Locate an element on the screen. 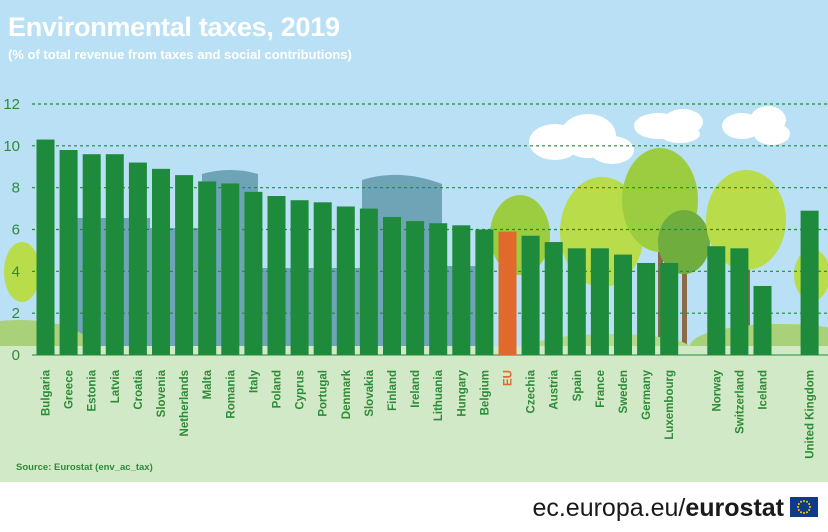 The width and height of the screenshot is (828, 532). site-domain: ec.europa.eu/ is located at coordinates (609, 508).